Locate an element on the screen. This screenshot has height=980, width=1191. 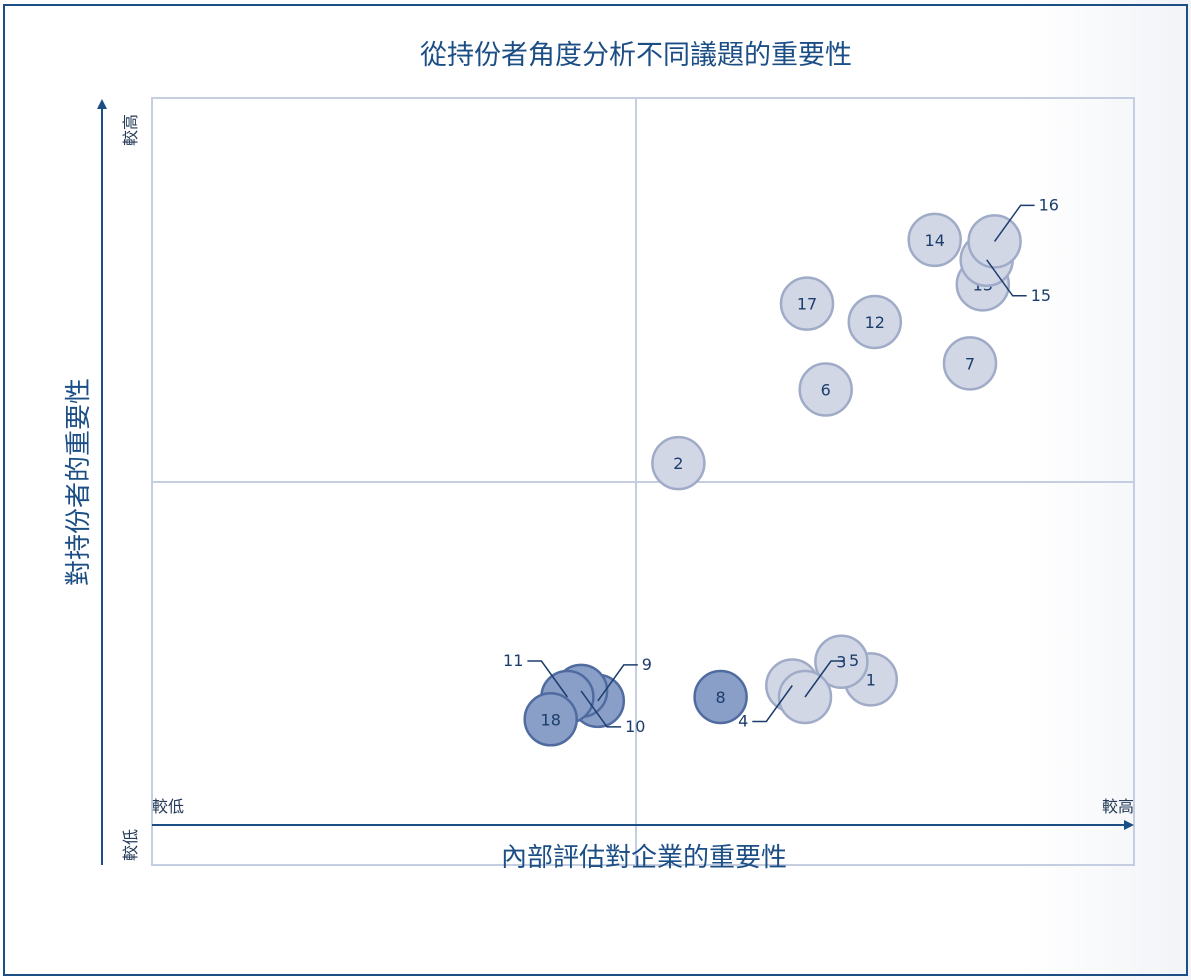
chart-title: 從持份者角度分析不同議題的重要性 is located at coordinates (636, 55).